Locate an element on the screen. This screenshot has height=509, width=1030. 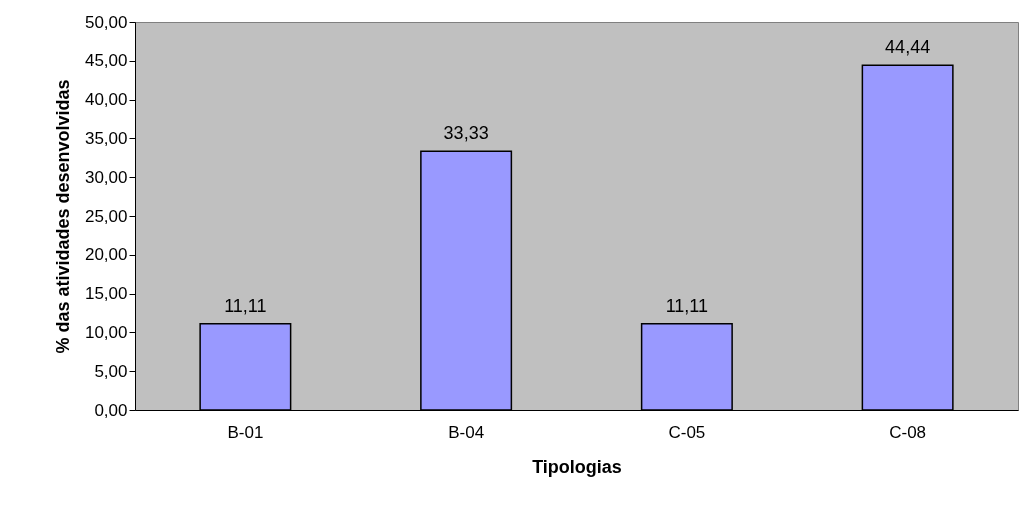
data-label: 33,33 is located at coordinates (466, 133).